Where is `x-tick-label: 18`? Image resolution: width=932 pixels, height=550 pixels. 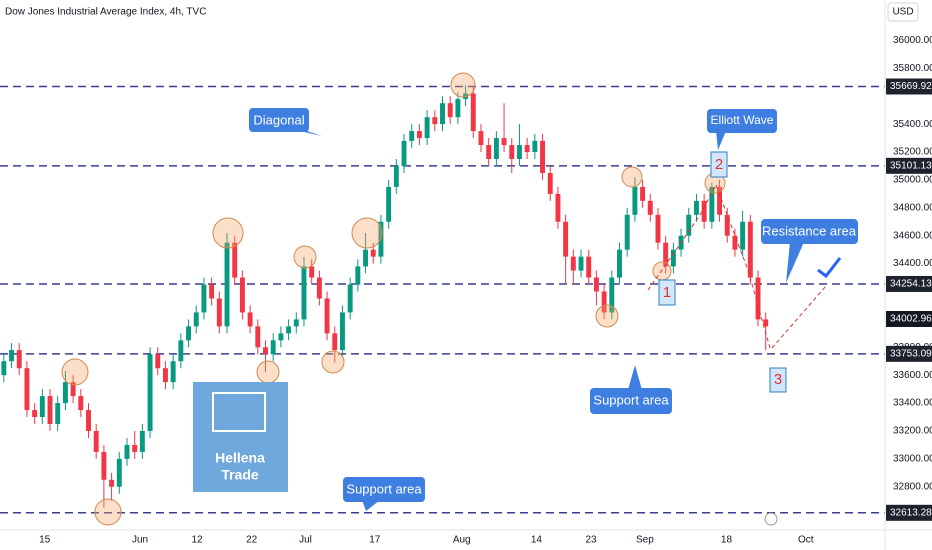 x-tick-label: 18 is located at coordinates (727, 540).